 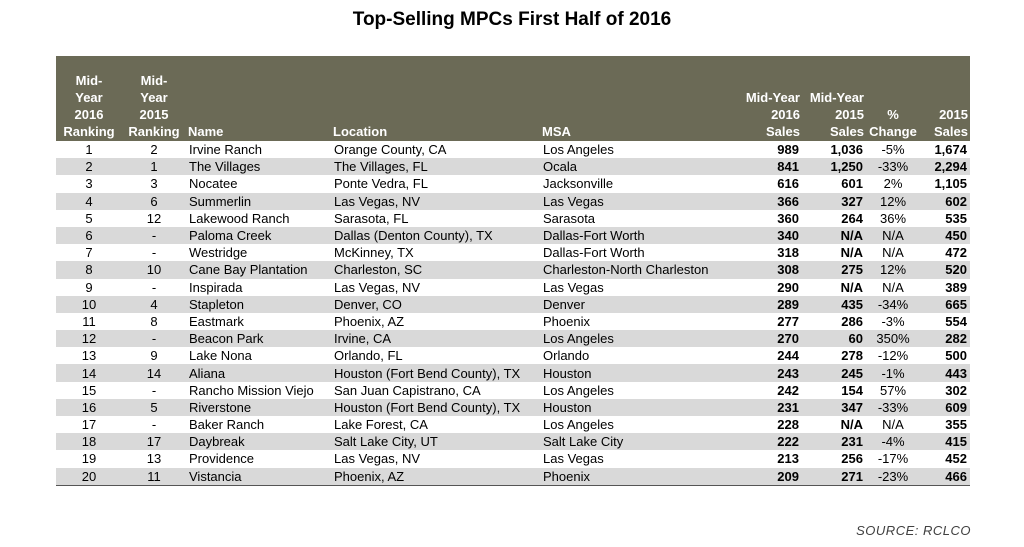 What do you see at coordinates (213, 184) in the screenshot?
I see `name-cell: Nocatee` at bounding box center [213, 184].